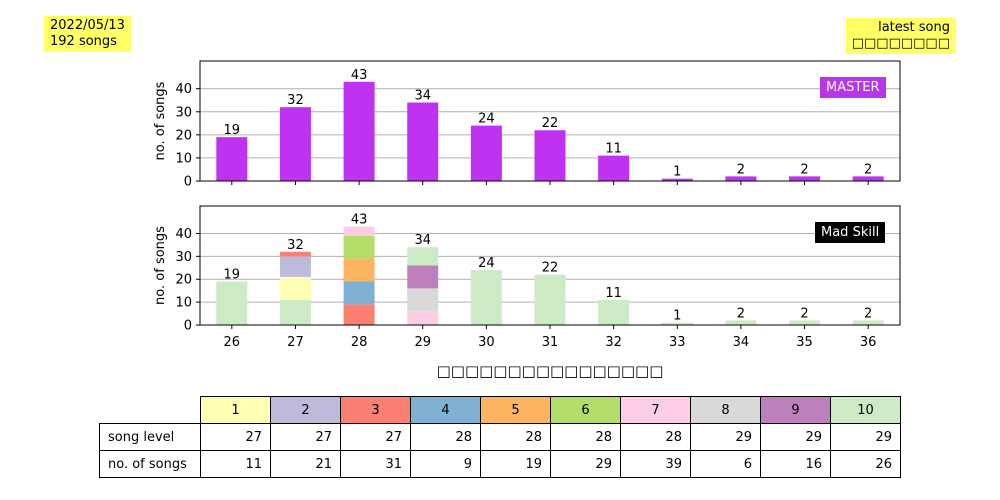 The width and height of the screenshot is (1000, 500). Describe the element at coordinates (741, 342) in the screenshot. I see `x-tick-label: 34` at that location.